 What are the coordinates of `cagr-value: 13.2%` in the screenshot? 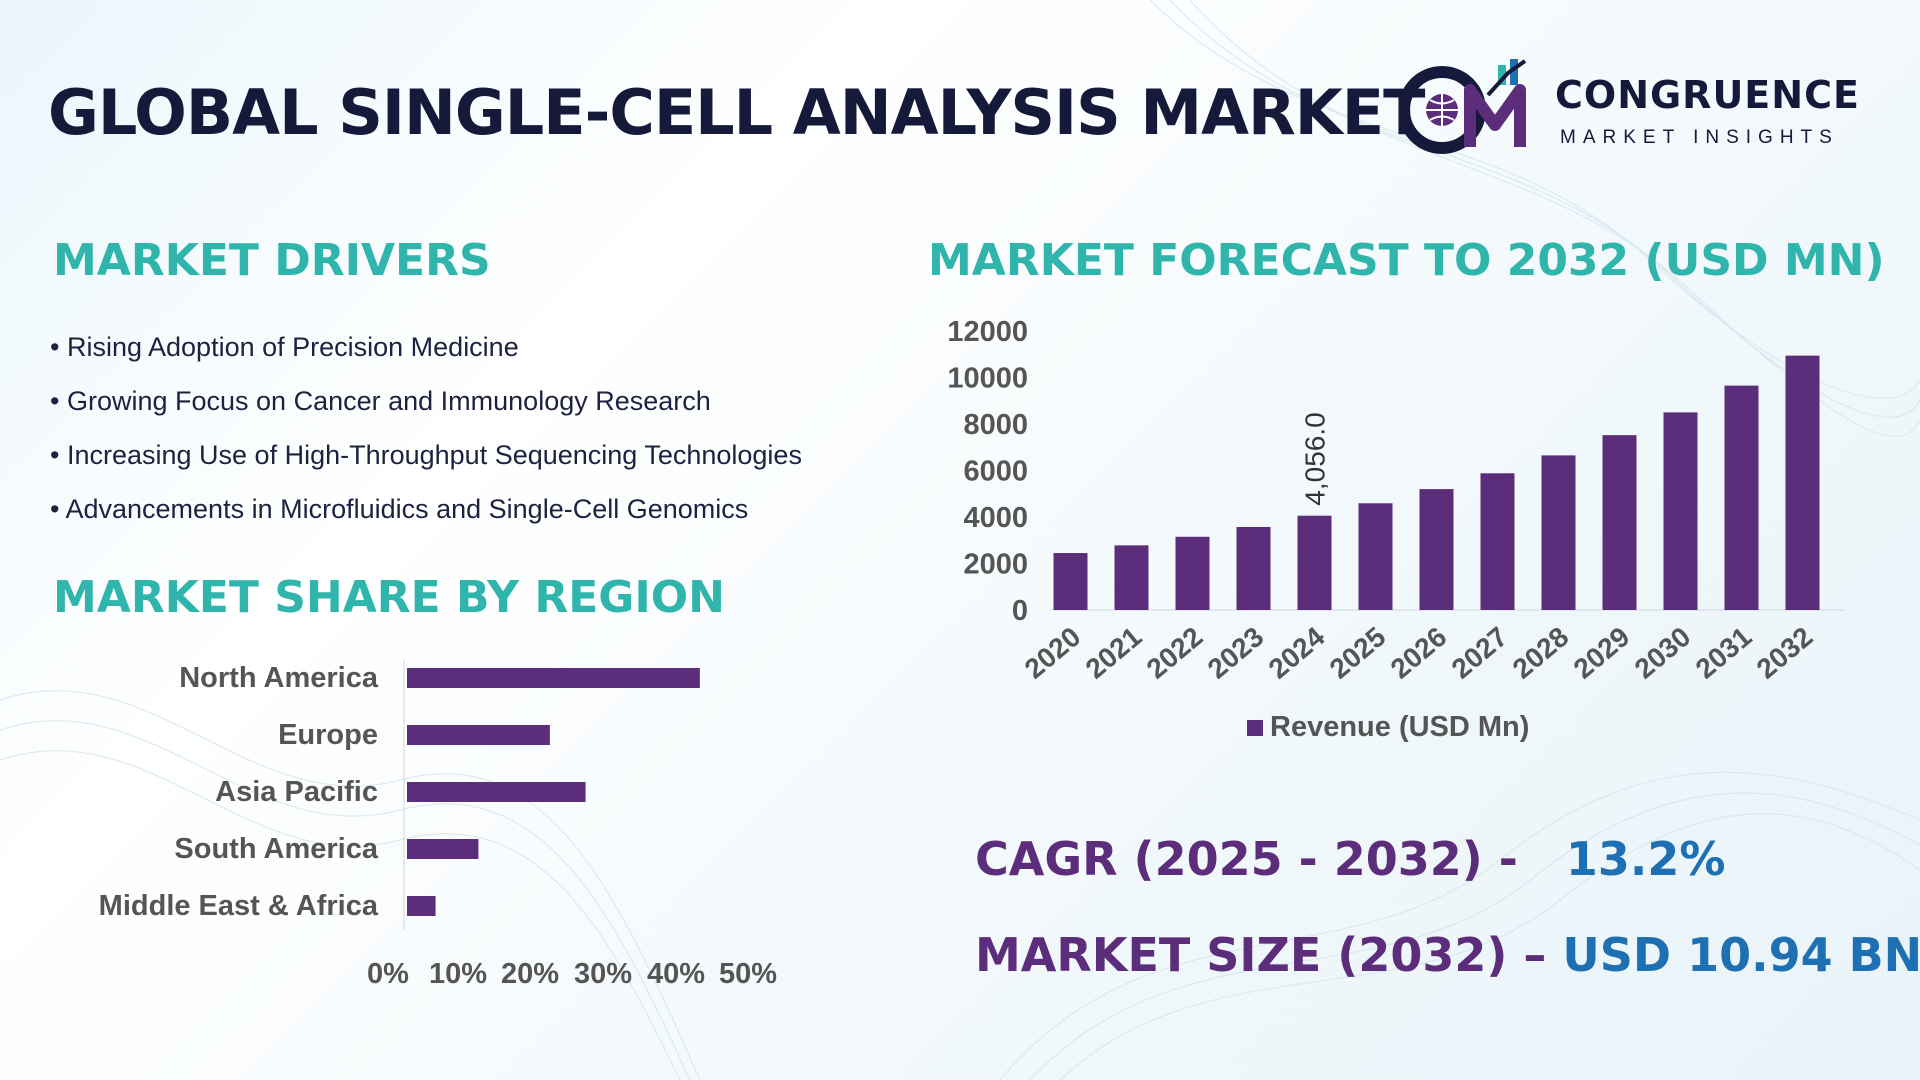 It's located at (1645, 859).